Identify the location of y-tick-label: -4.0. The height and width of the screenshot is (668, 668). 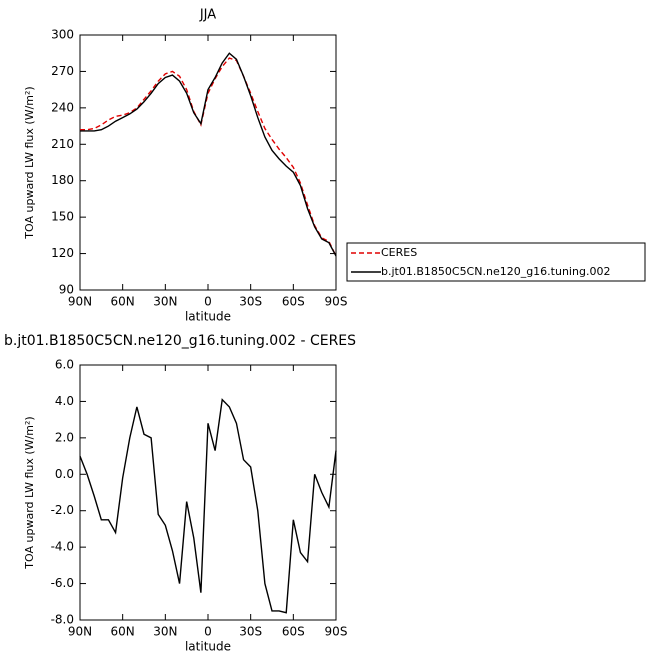
(62, 547).